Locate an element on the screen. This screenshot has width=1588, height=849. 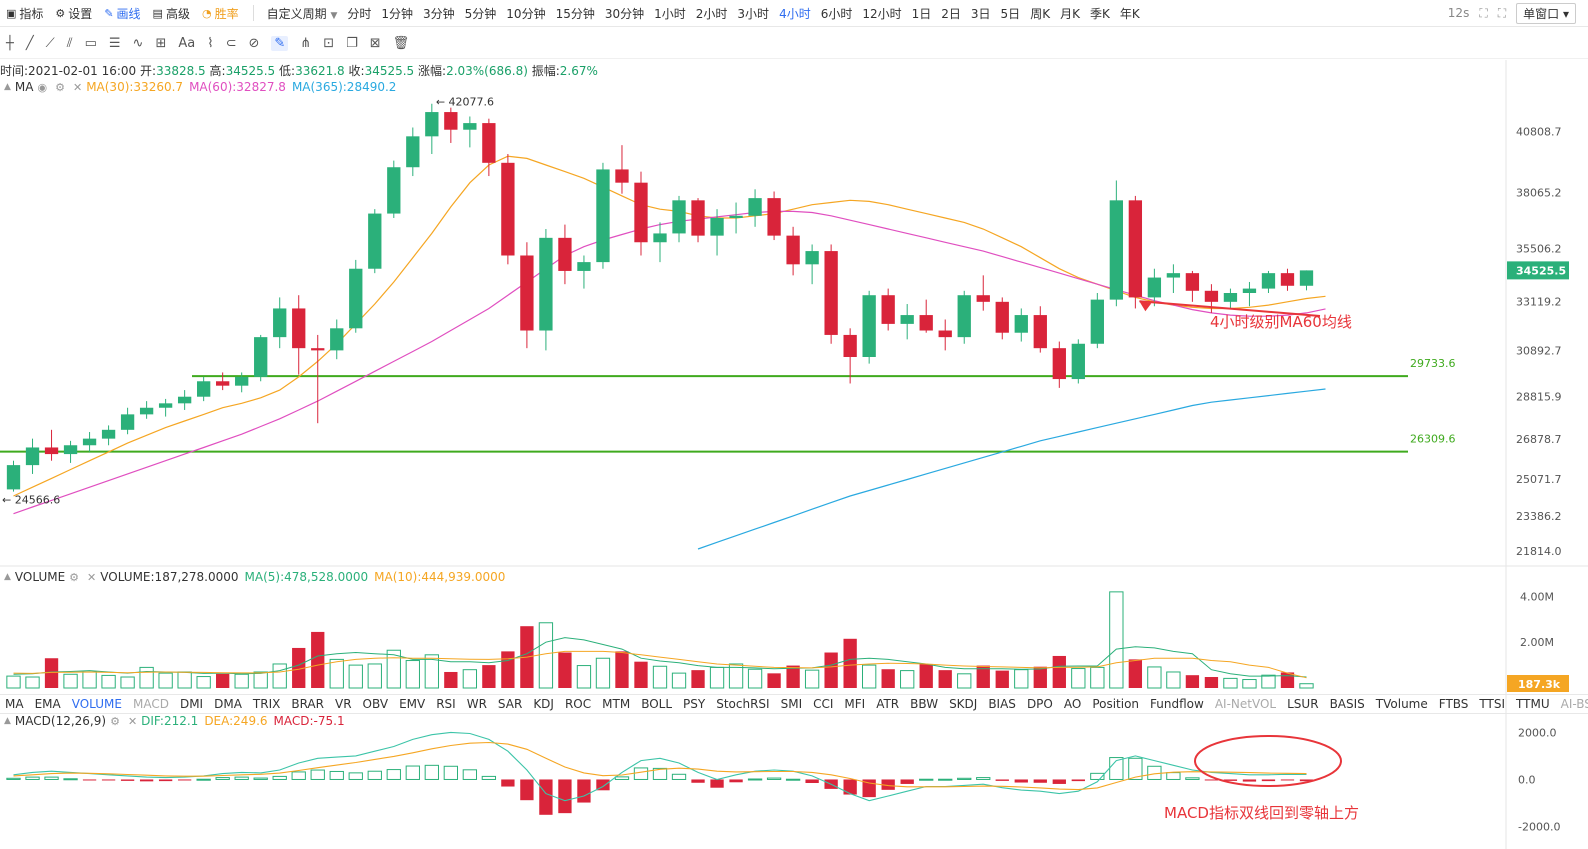
custom-period-dropdown: 自定义周期 ▼ is located at coordinates (302, 13).